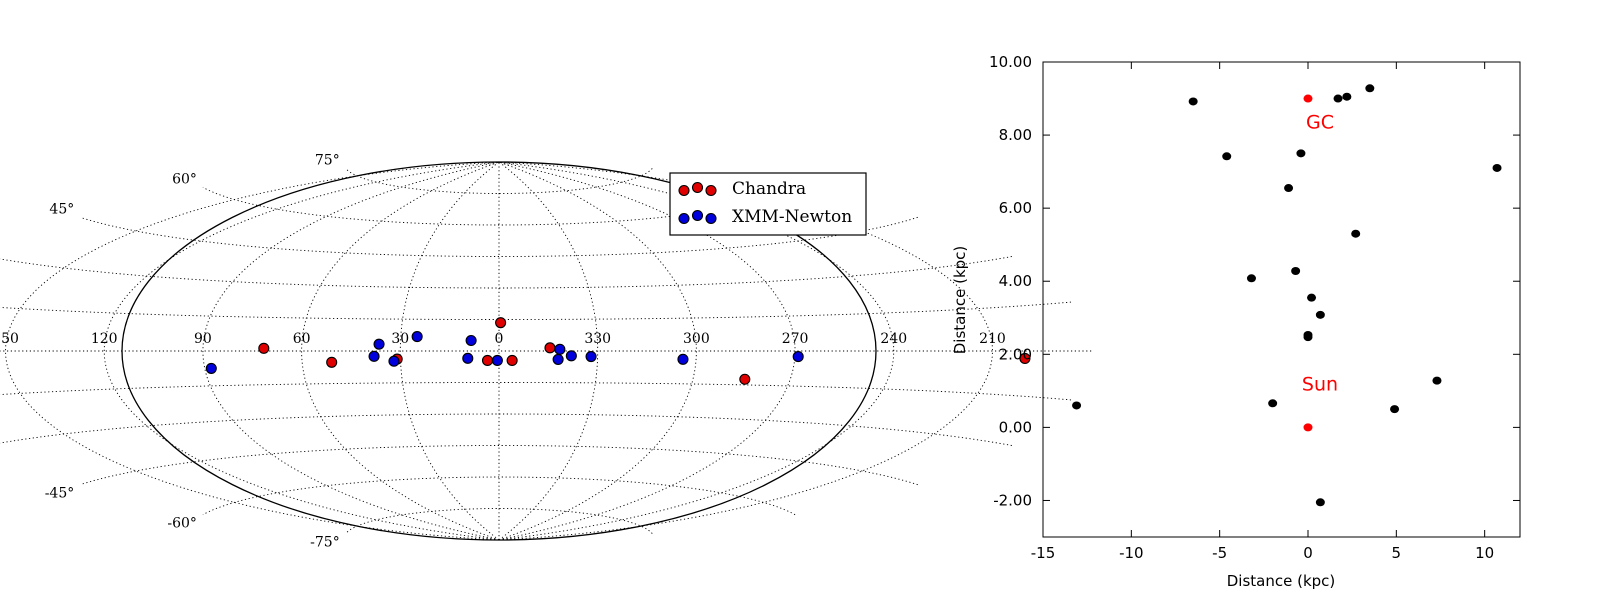  What do you see at coordinates (184, 179) in the screenshot?
I see `latitude-tick-label: 60°` at bounding box center [184, 179].